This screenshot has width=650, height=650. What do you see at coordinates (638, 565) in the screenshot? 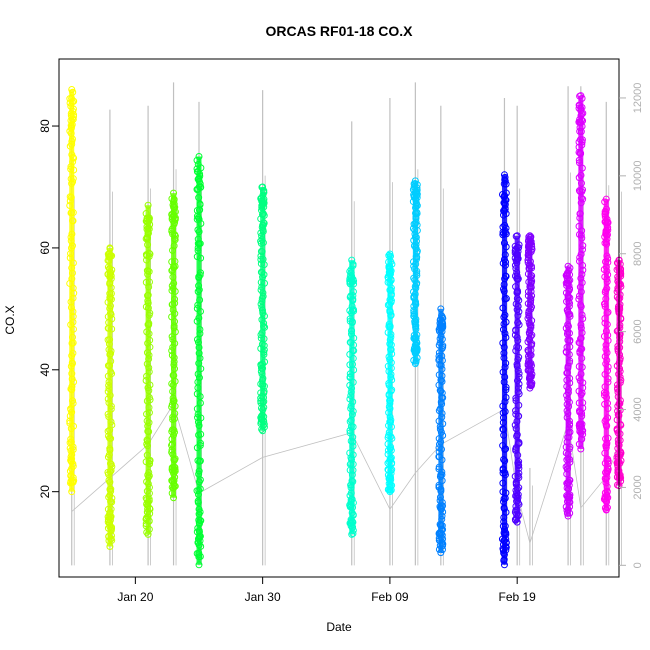
I see `secondary-y-tick-label: 0` at bounding box center [638, 565].